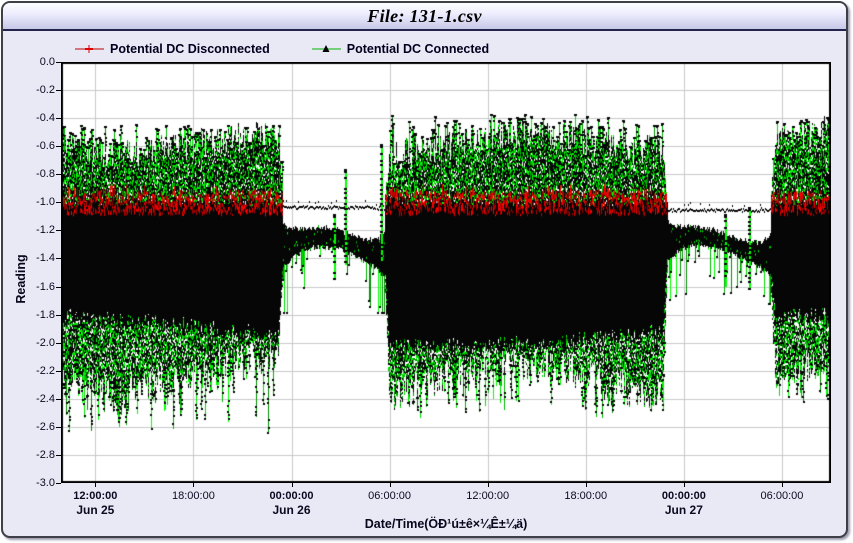 The height and width of the screenshot is (543, 853). Describe the element at coordinates (45, 258) in the screenshot. I see `y-tick-label: -1.4` at that location.